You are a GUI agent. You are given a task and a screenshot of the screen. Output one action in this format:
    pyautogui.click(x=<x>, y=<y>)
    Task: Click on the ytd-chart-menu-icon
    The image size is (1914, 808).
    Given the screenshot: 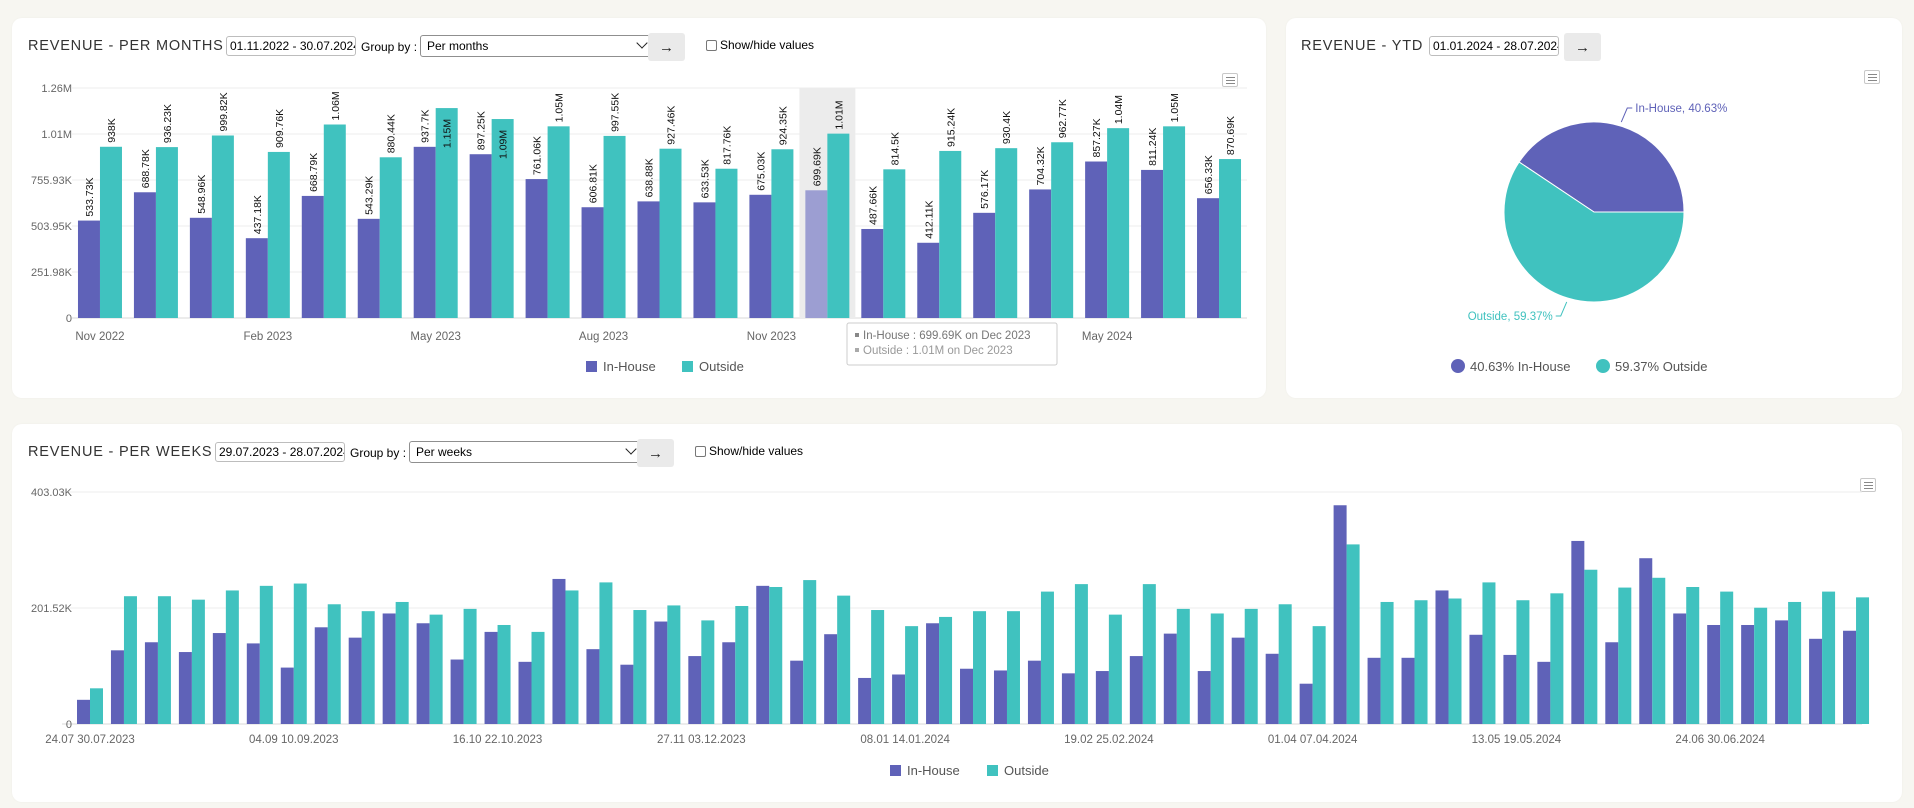 What is the action you would take?
    pyautogui.click(x=1872, y=77)
    